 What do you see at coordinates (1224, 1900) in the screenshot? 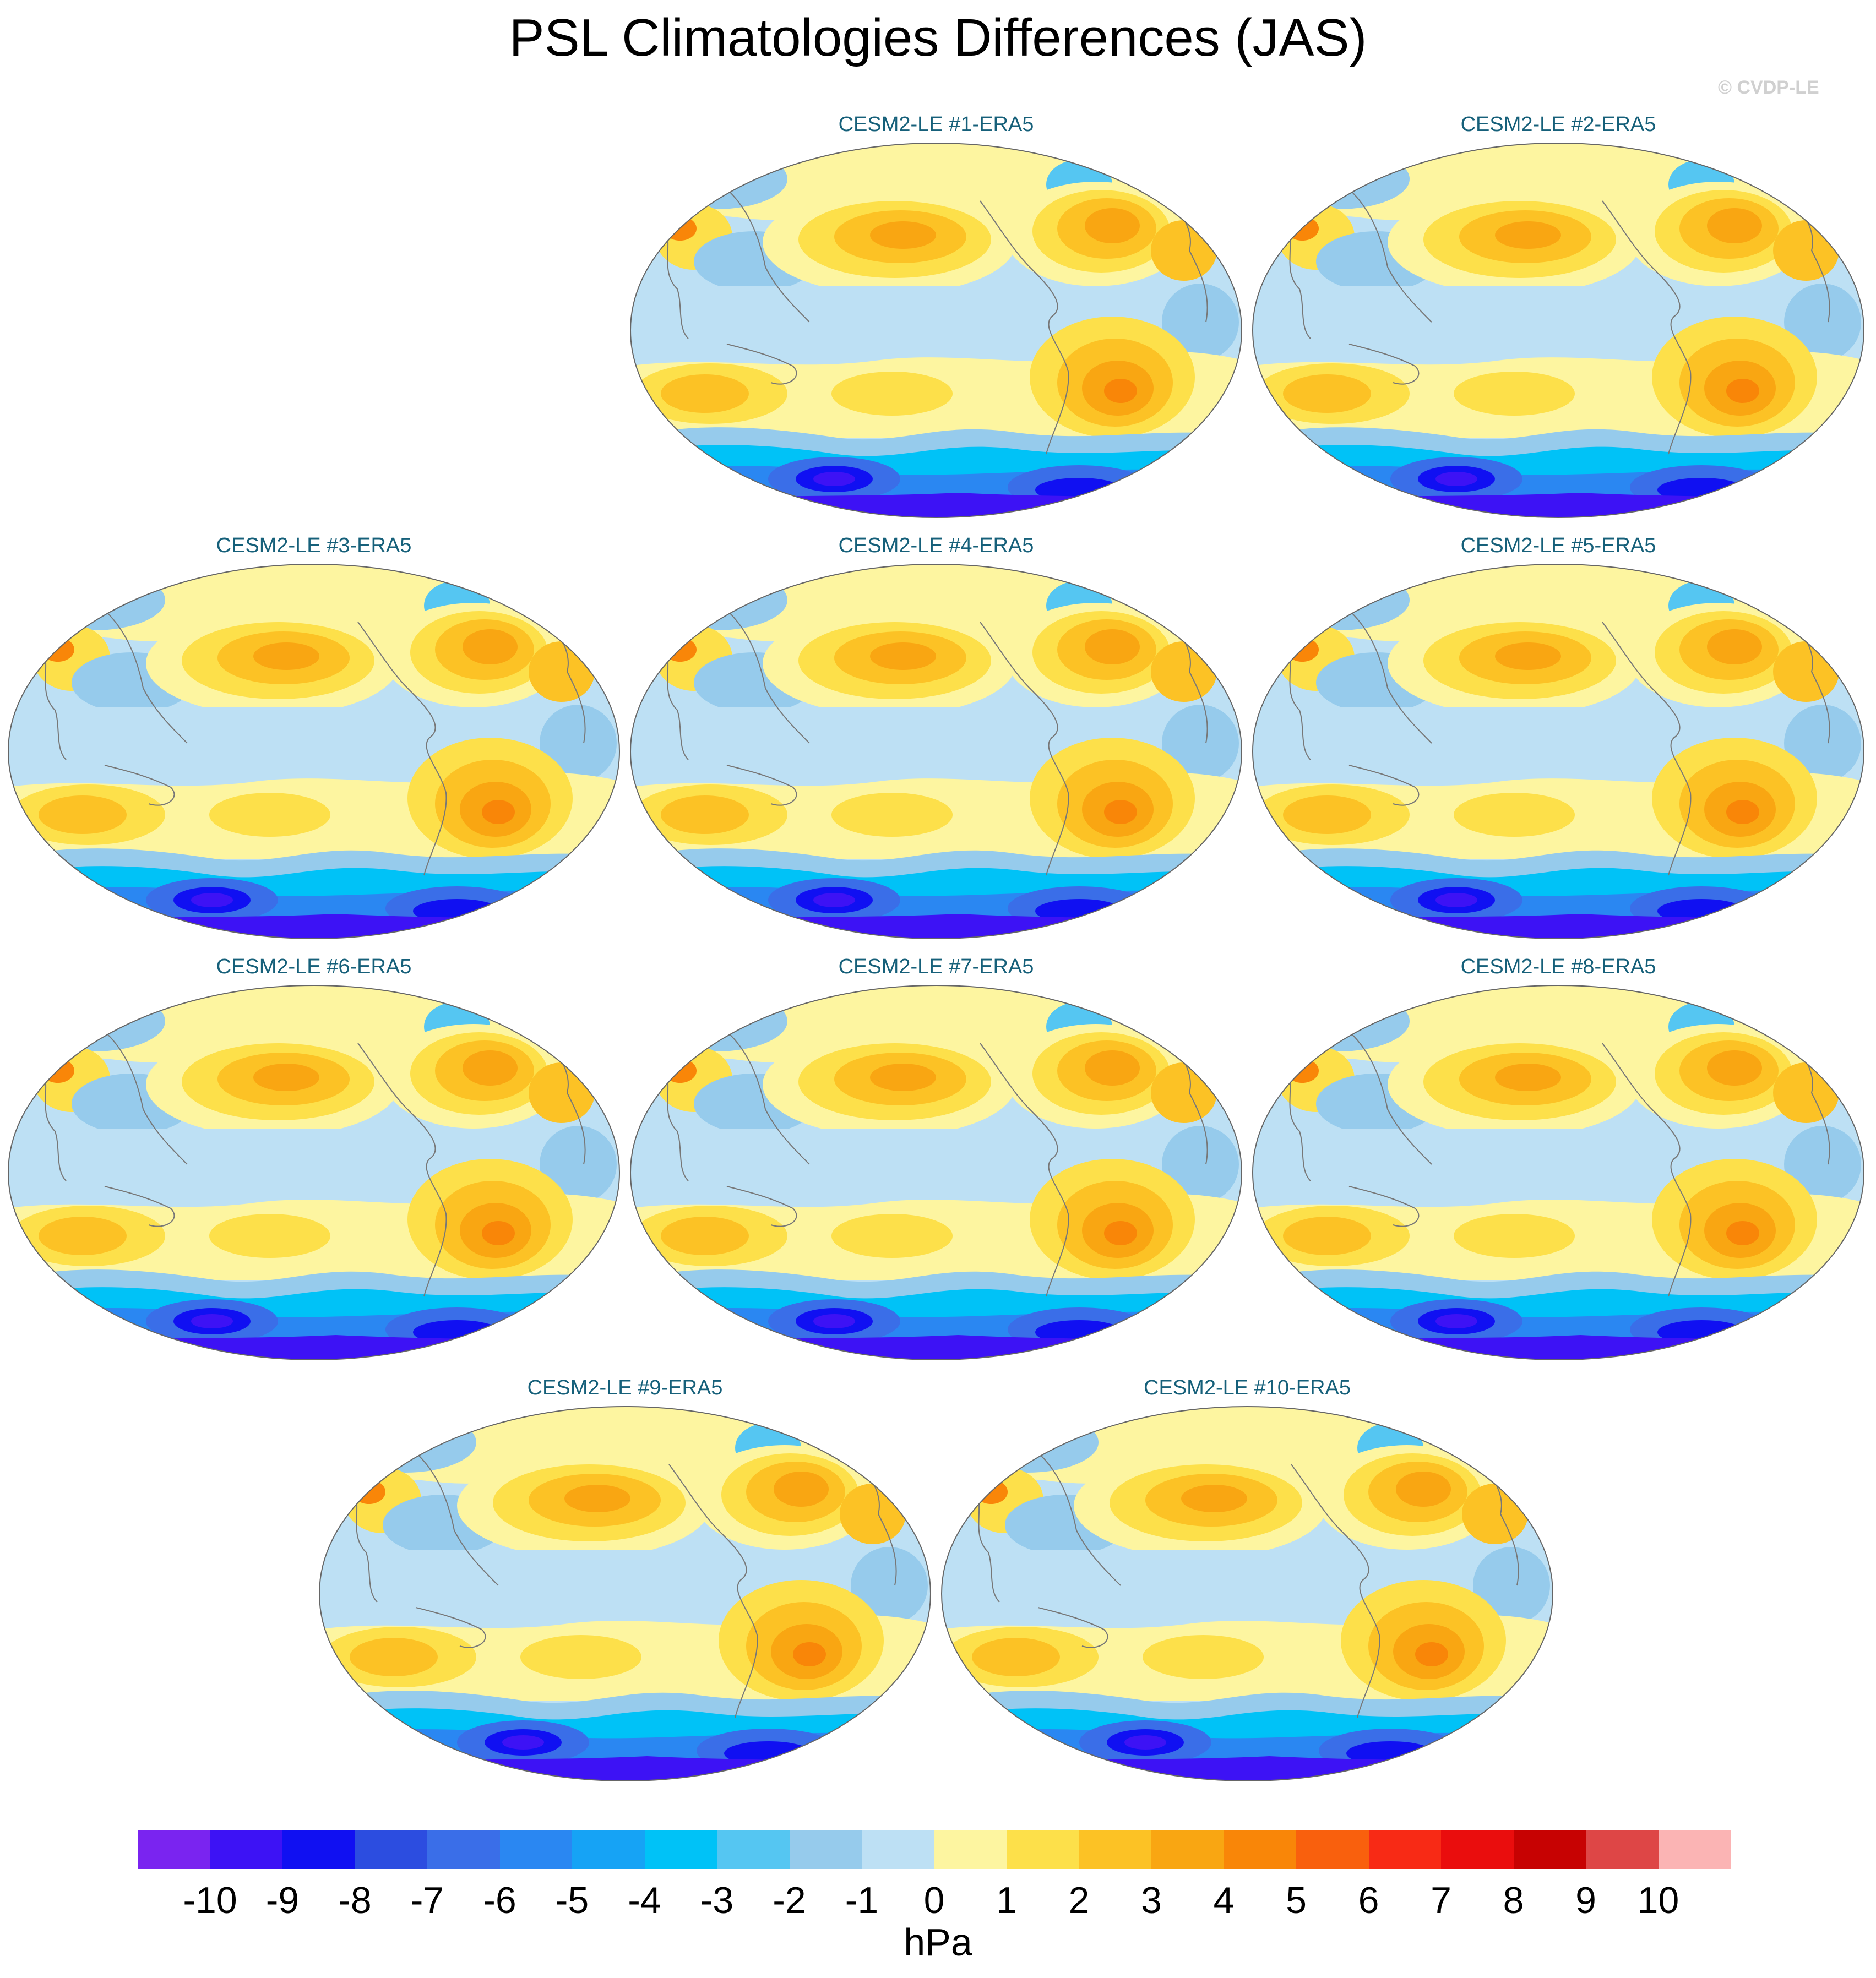
I see `colorbar-tick-label: 4` at bounding box center [1224, 1900].